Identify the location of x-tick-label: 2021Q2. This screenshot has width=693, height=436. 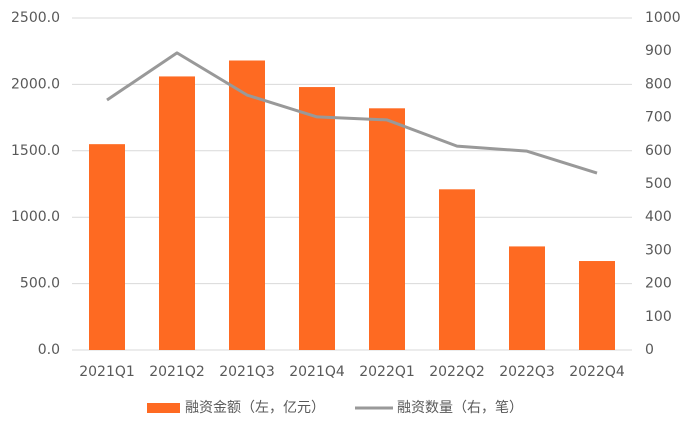
(177, 372).